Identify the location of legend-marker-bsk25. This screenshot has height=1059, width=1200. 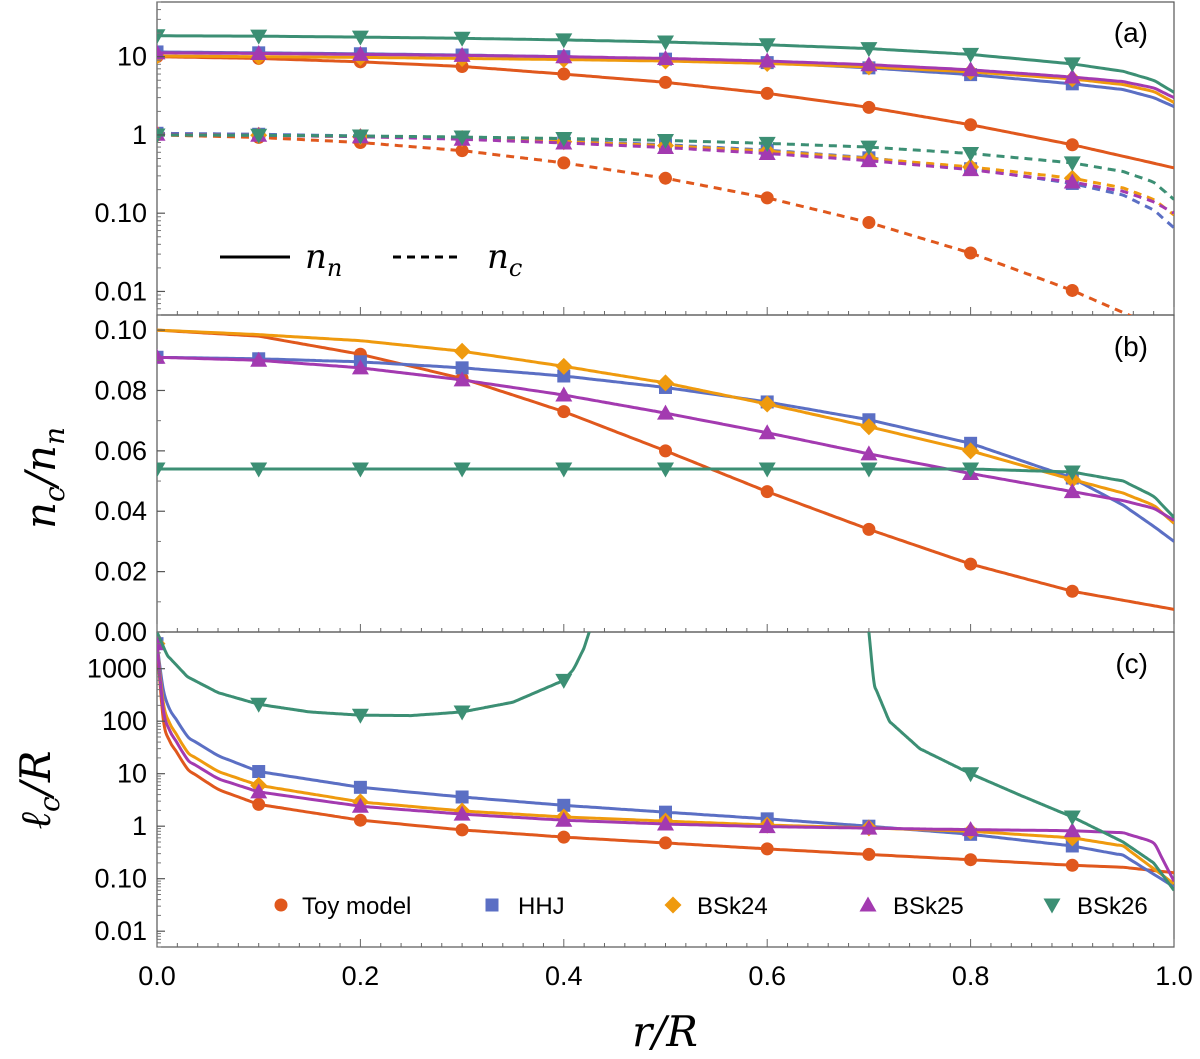
(868, 904).